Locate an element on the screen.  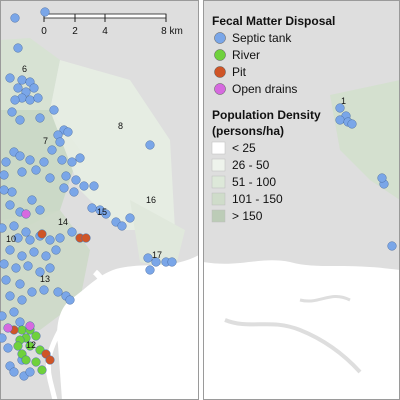
river-branch is located at coordinates (132, 313).